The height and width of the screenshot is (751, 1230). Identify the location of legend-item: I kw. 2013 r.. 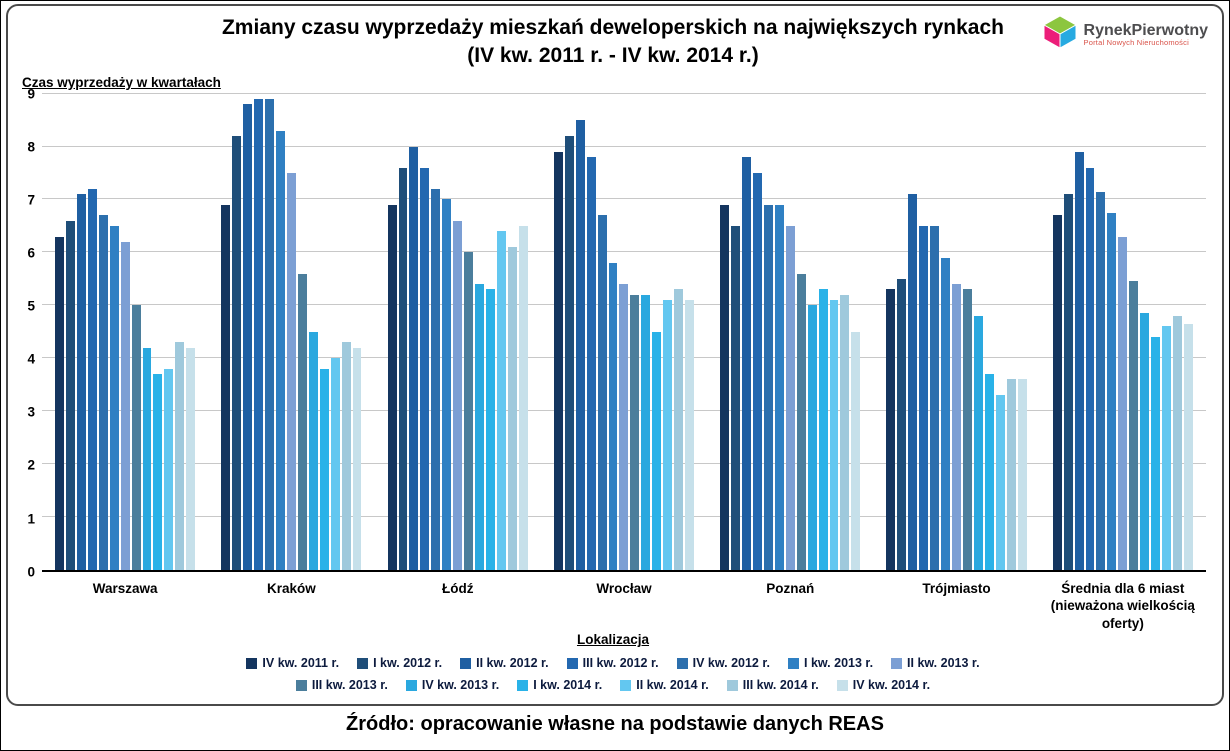
(830, 663).